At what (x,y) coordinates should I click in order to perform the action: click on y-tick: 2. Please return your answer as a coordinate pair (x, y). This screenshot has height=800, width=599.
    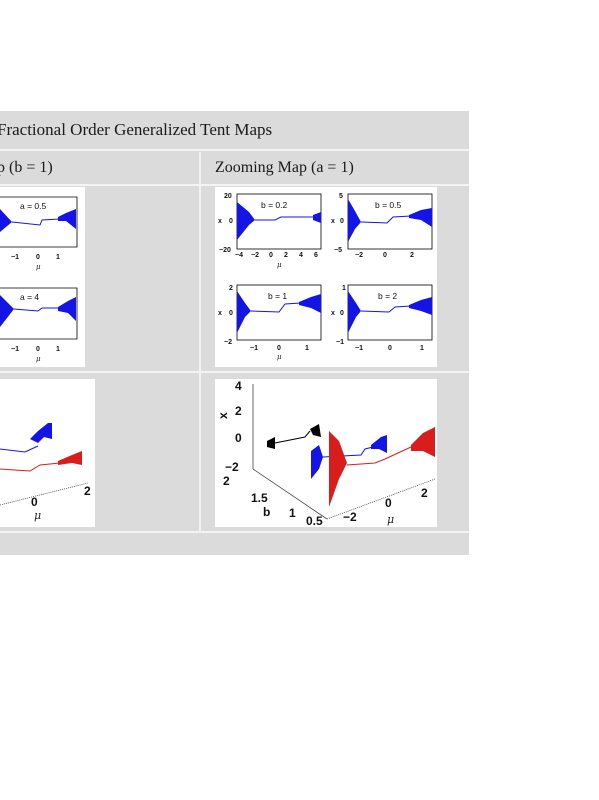
    Looking at the image, I should click on (231, 288).